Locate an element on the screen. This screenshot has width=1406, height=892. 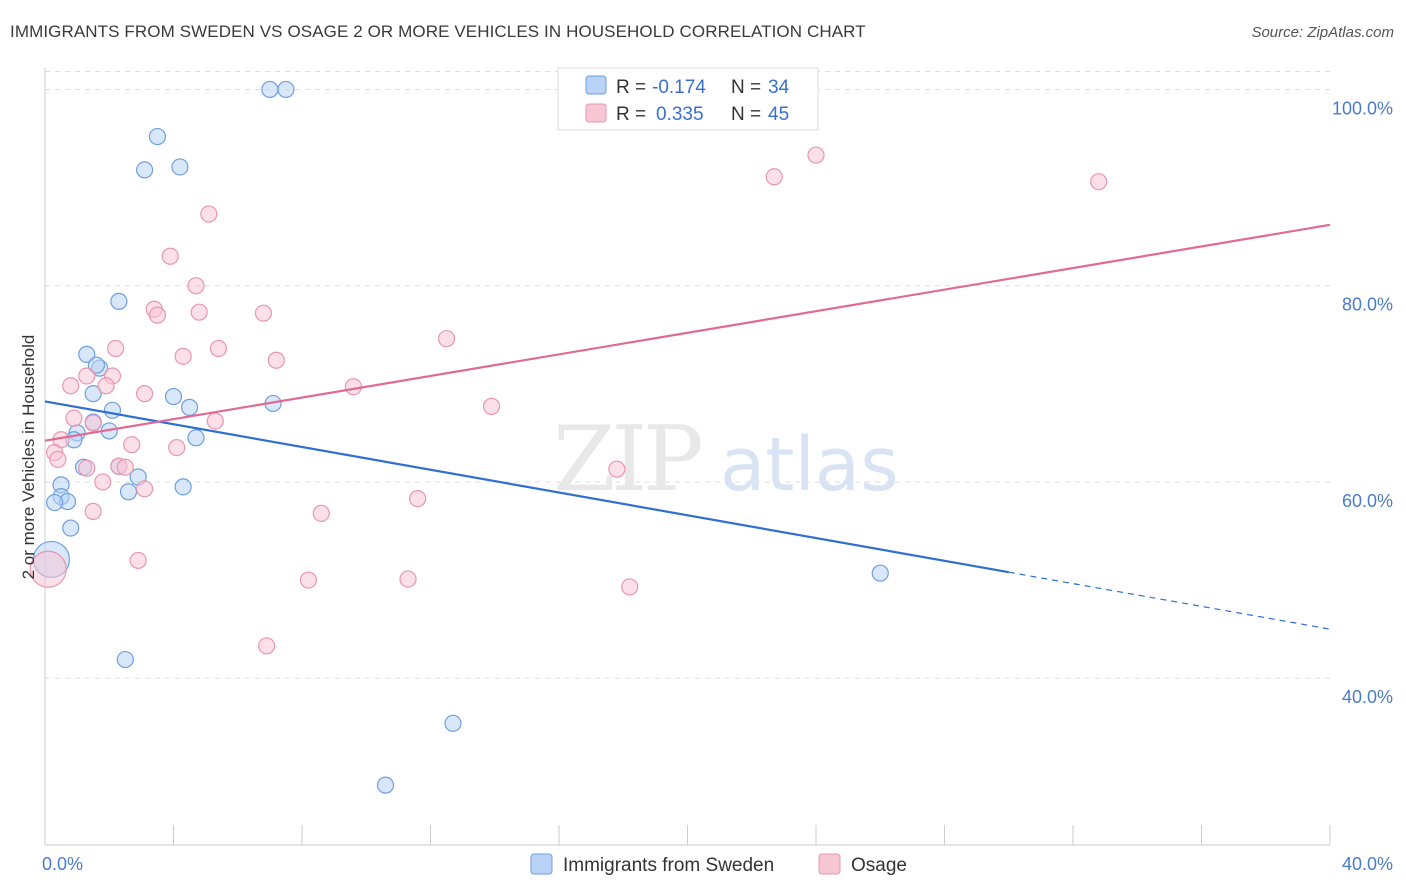
legend-n-label-0: N = is located at coordinates (746, 87).